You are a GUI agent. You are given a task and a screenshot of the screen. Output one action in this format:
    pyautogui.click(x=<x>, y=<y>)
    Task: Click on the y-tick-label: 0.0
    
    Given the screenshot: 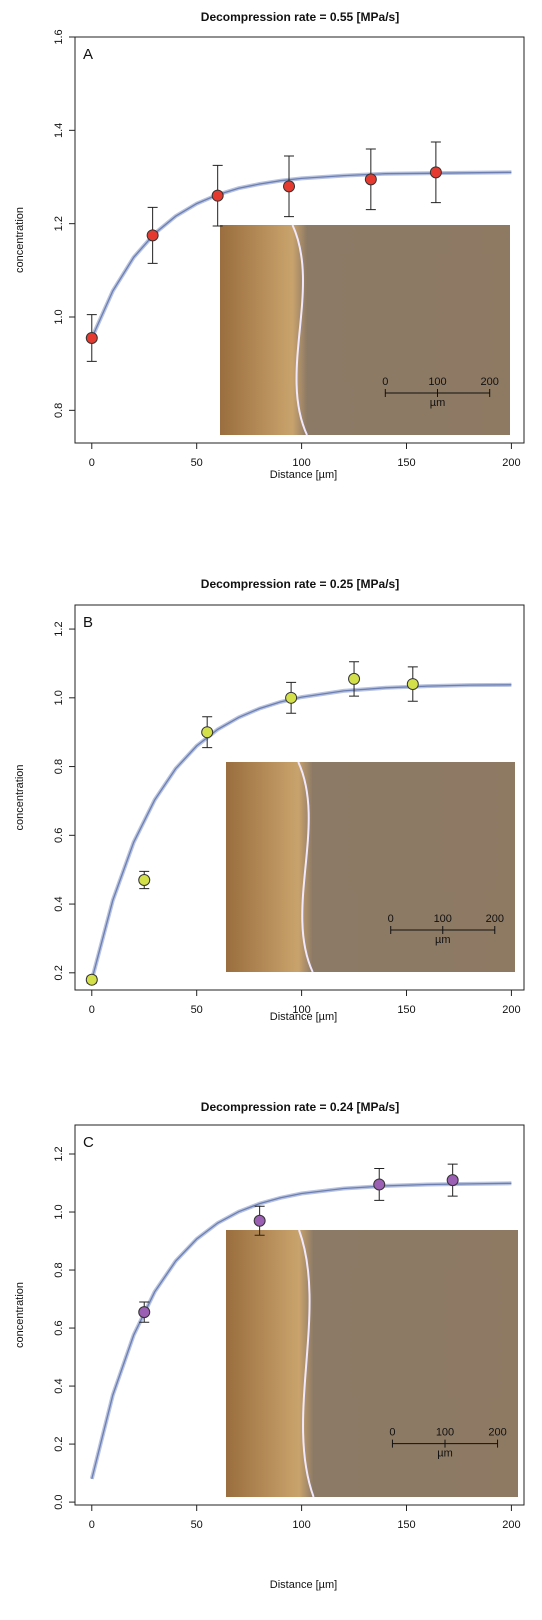 What is the action you would take?
    pyautogui.click(x=59, y=1501)
    